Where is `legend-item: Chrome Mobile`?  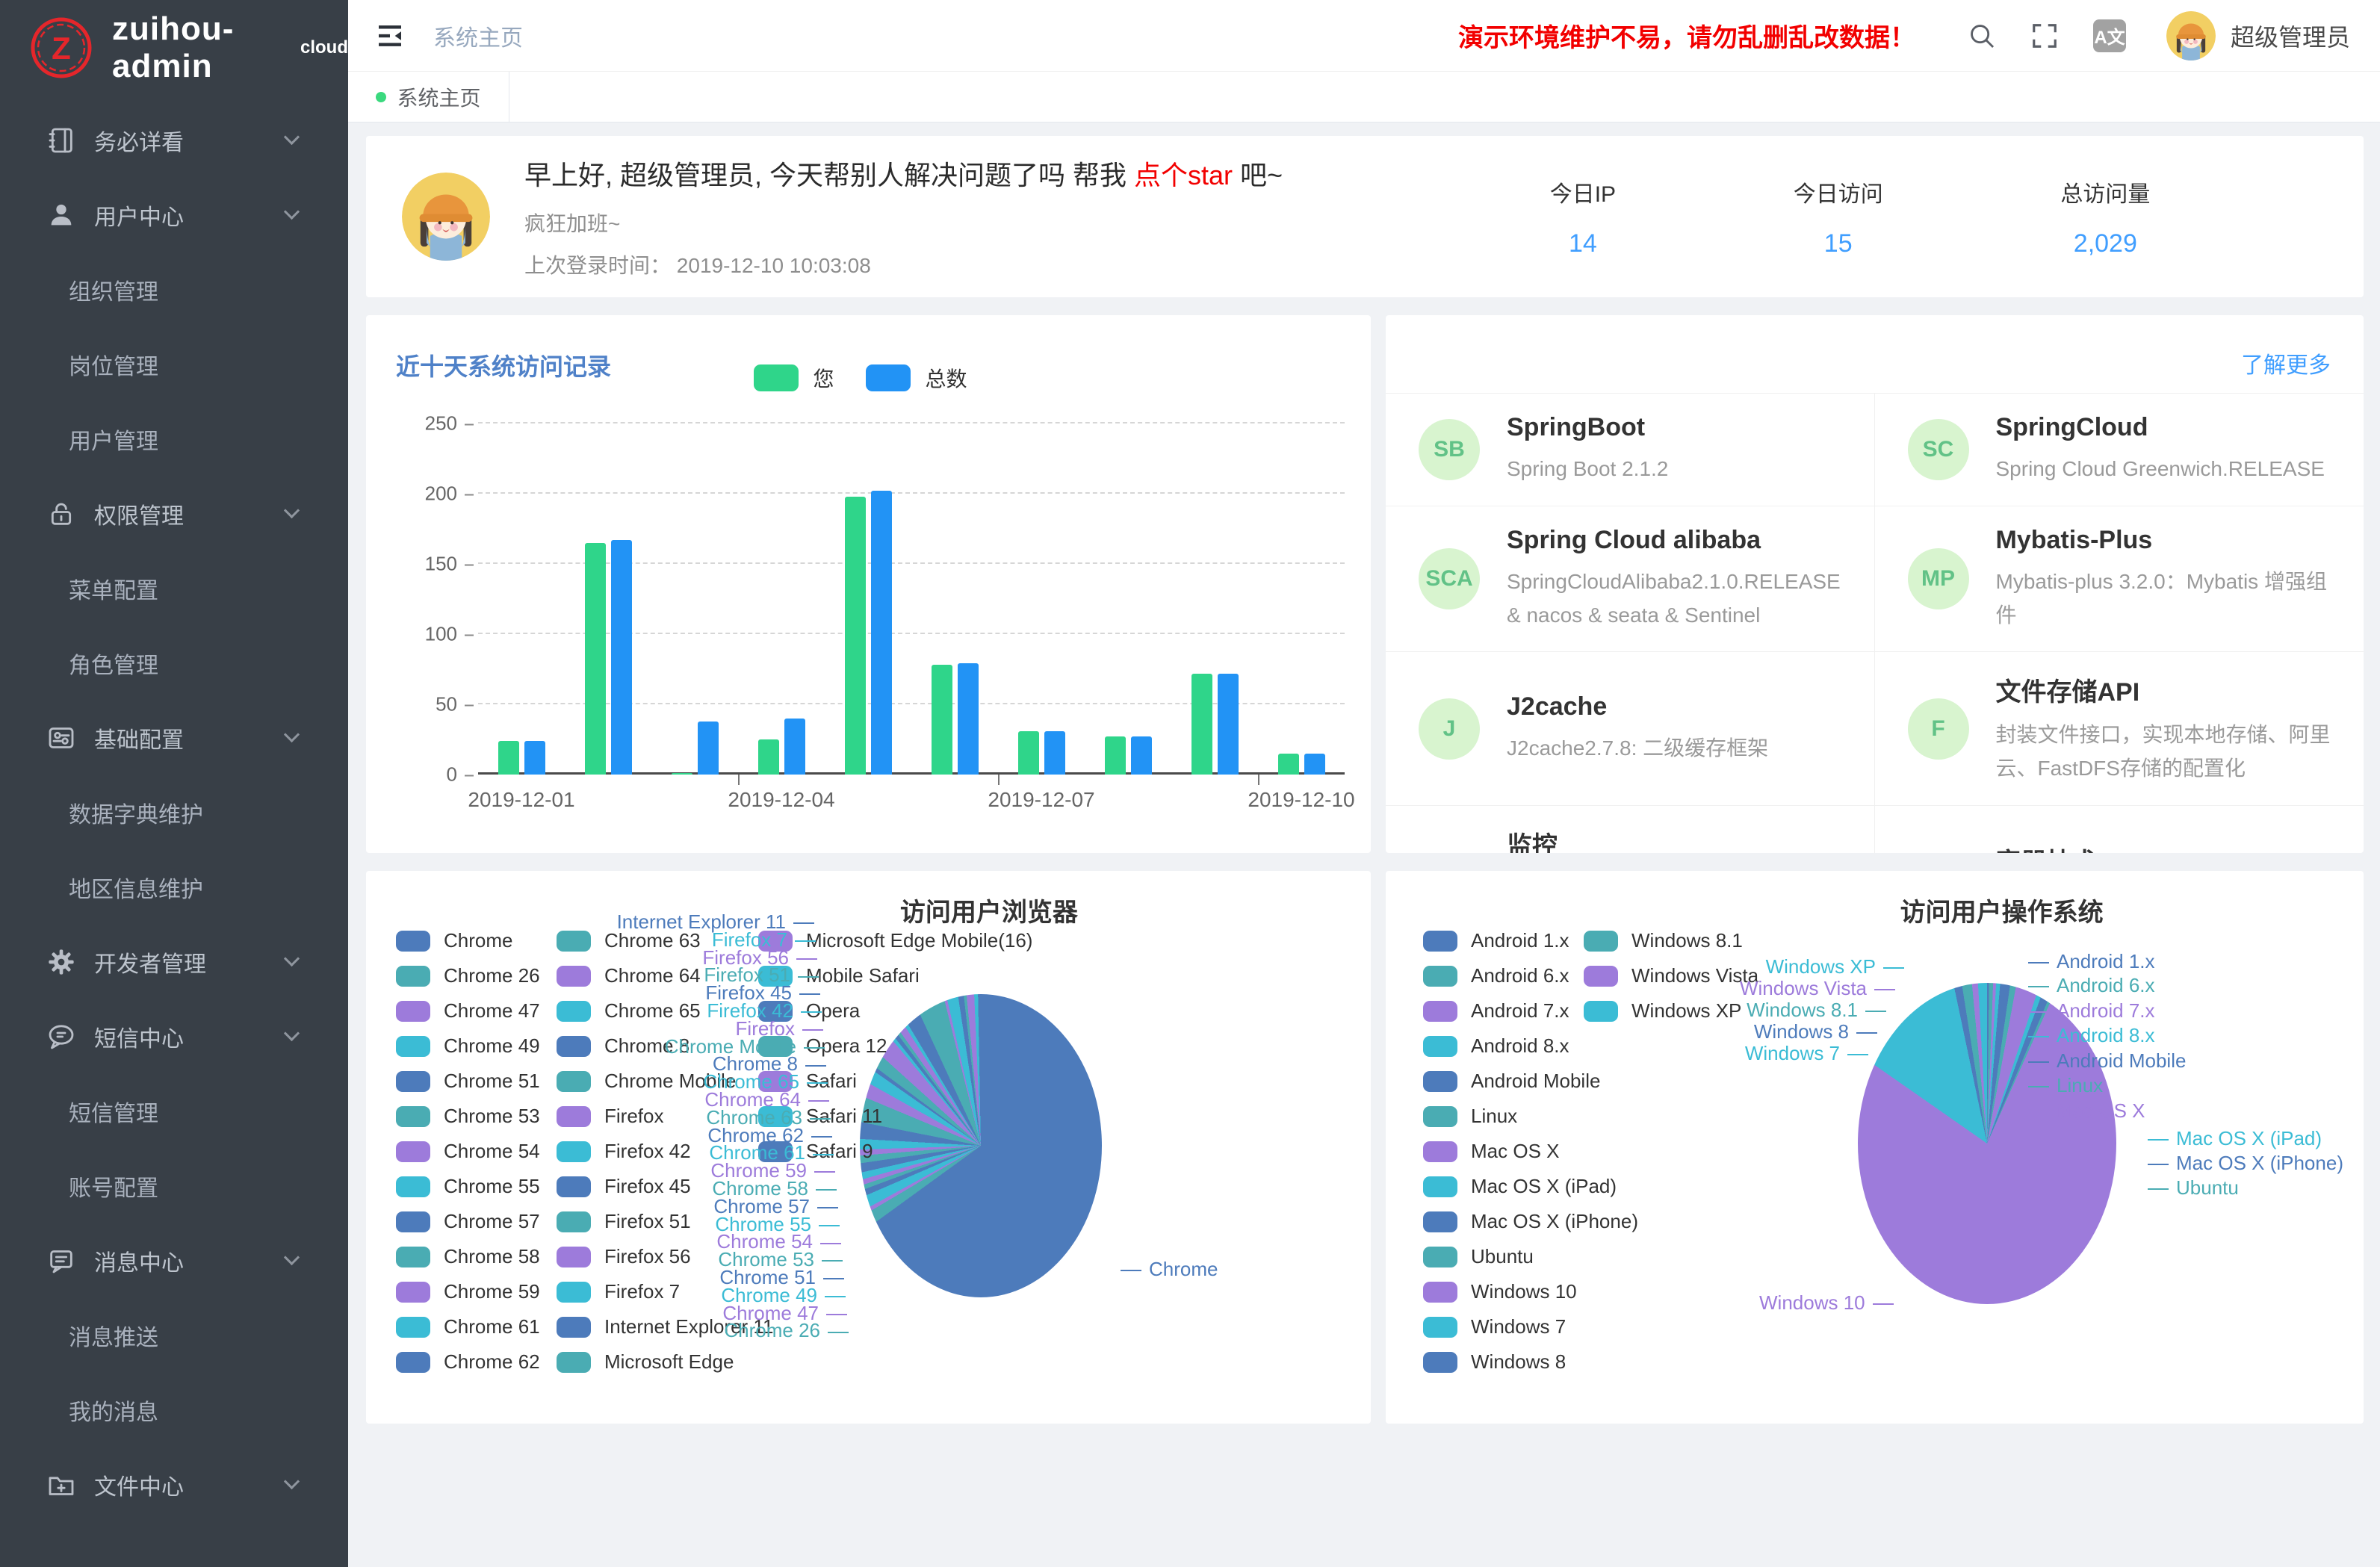 legend-item: Chrome Mobile is located at coordinates (657, 1081).